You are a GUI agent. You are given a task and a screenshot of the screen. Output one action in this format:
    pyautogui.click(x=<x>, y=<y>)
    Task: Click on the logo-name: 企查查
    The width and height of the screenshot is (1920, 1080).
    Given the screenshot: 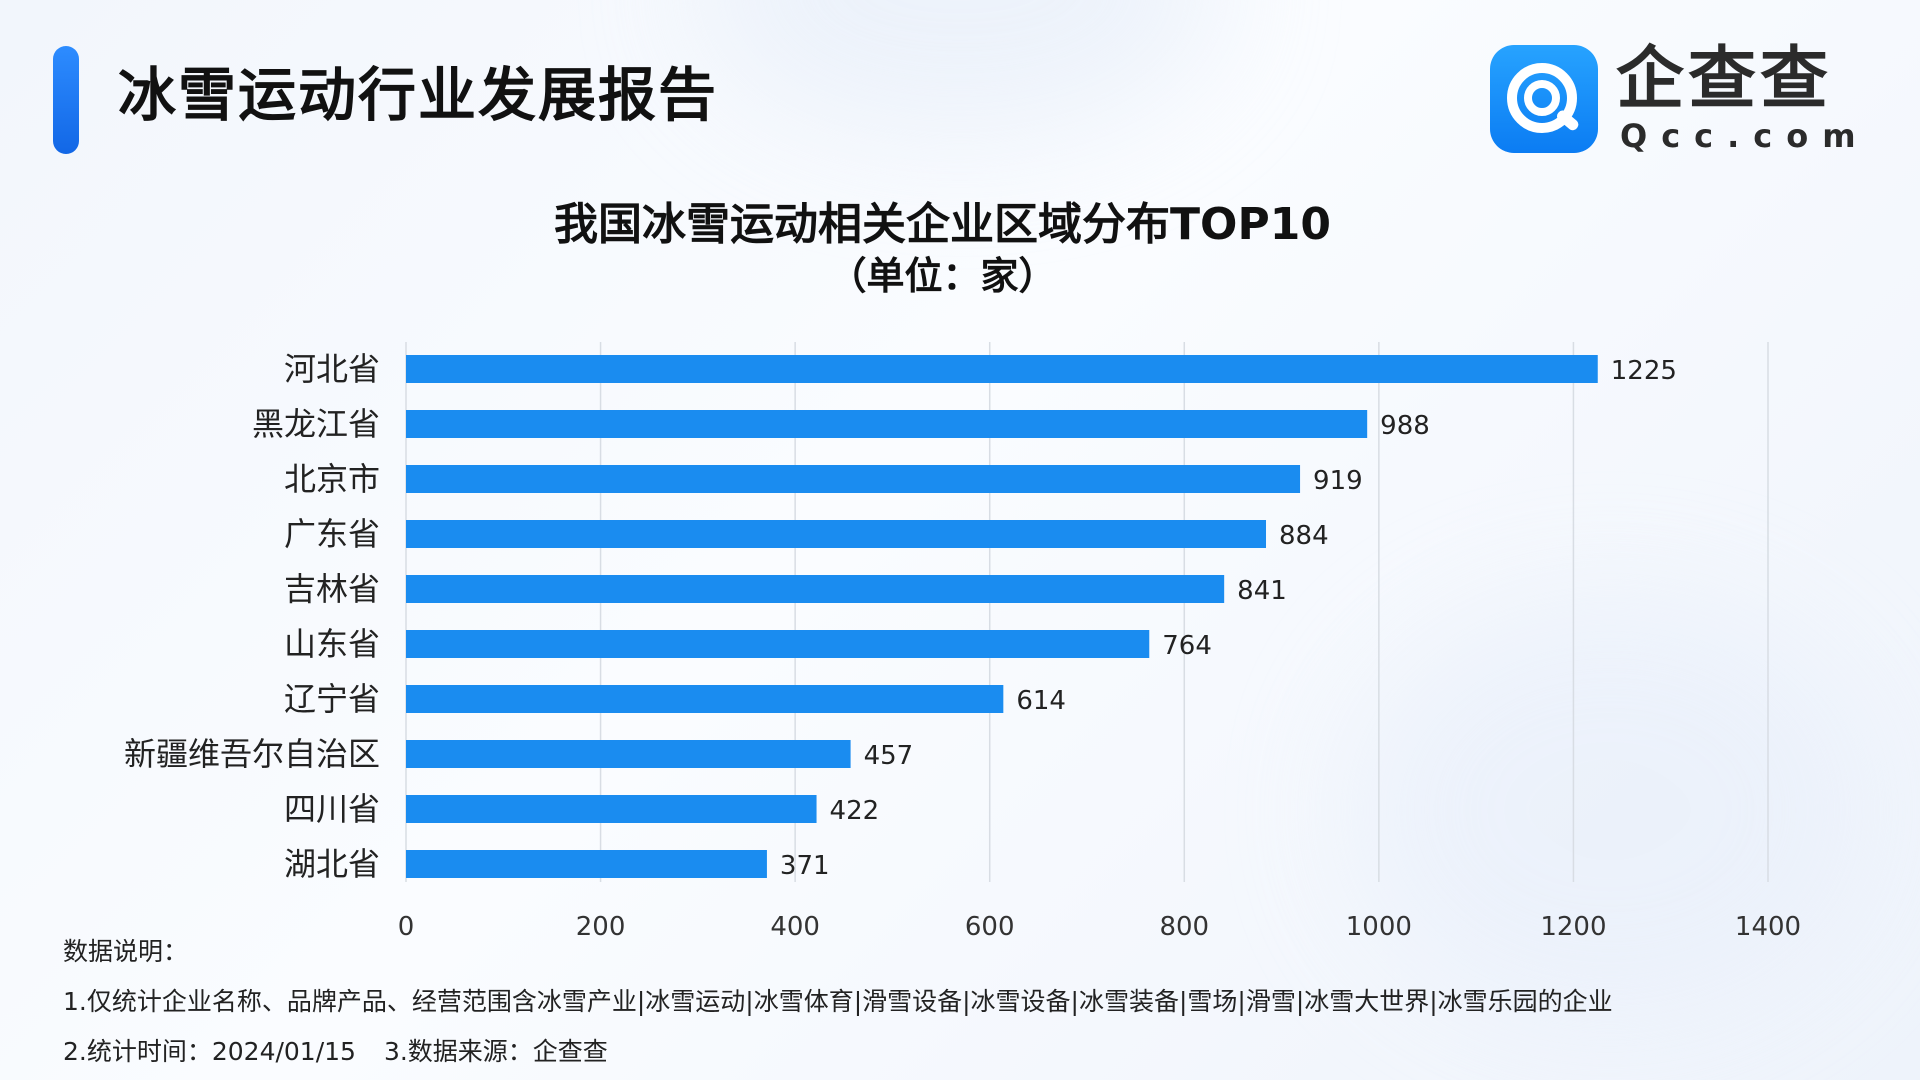 What is the action you would take?
    pyautogui.click(x=1724, y=79)
    